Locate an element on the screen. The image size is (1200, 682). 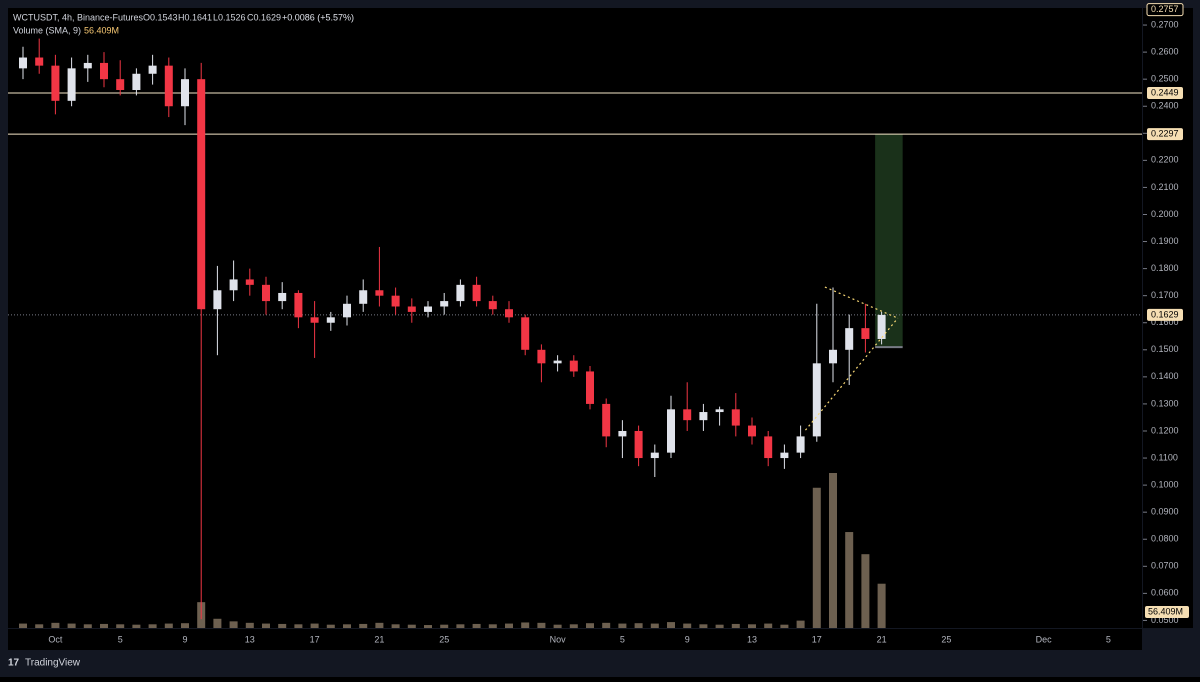
volume-value: 56.409M is located at coordinates (101, 30).